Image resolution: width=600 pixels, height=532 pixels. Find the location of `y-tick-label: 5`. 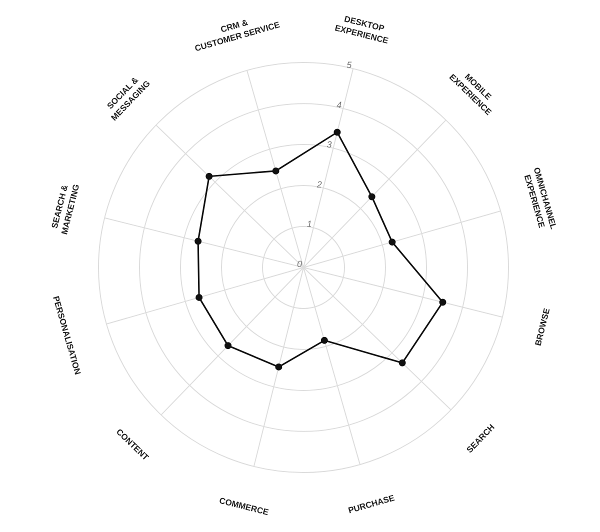

y-tick-label: 5 is located at coordinates (349, 65).